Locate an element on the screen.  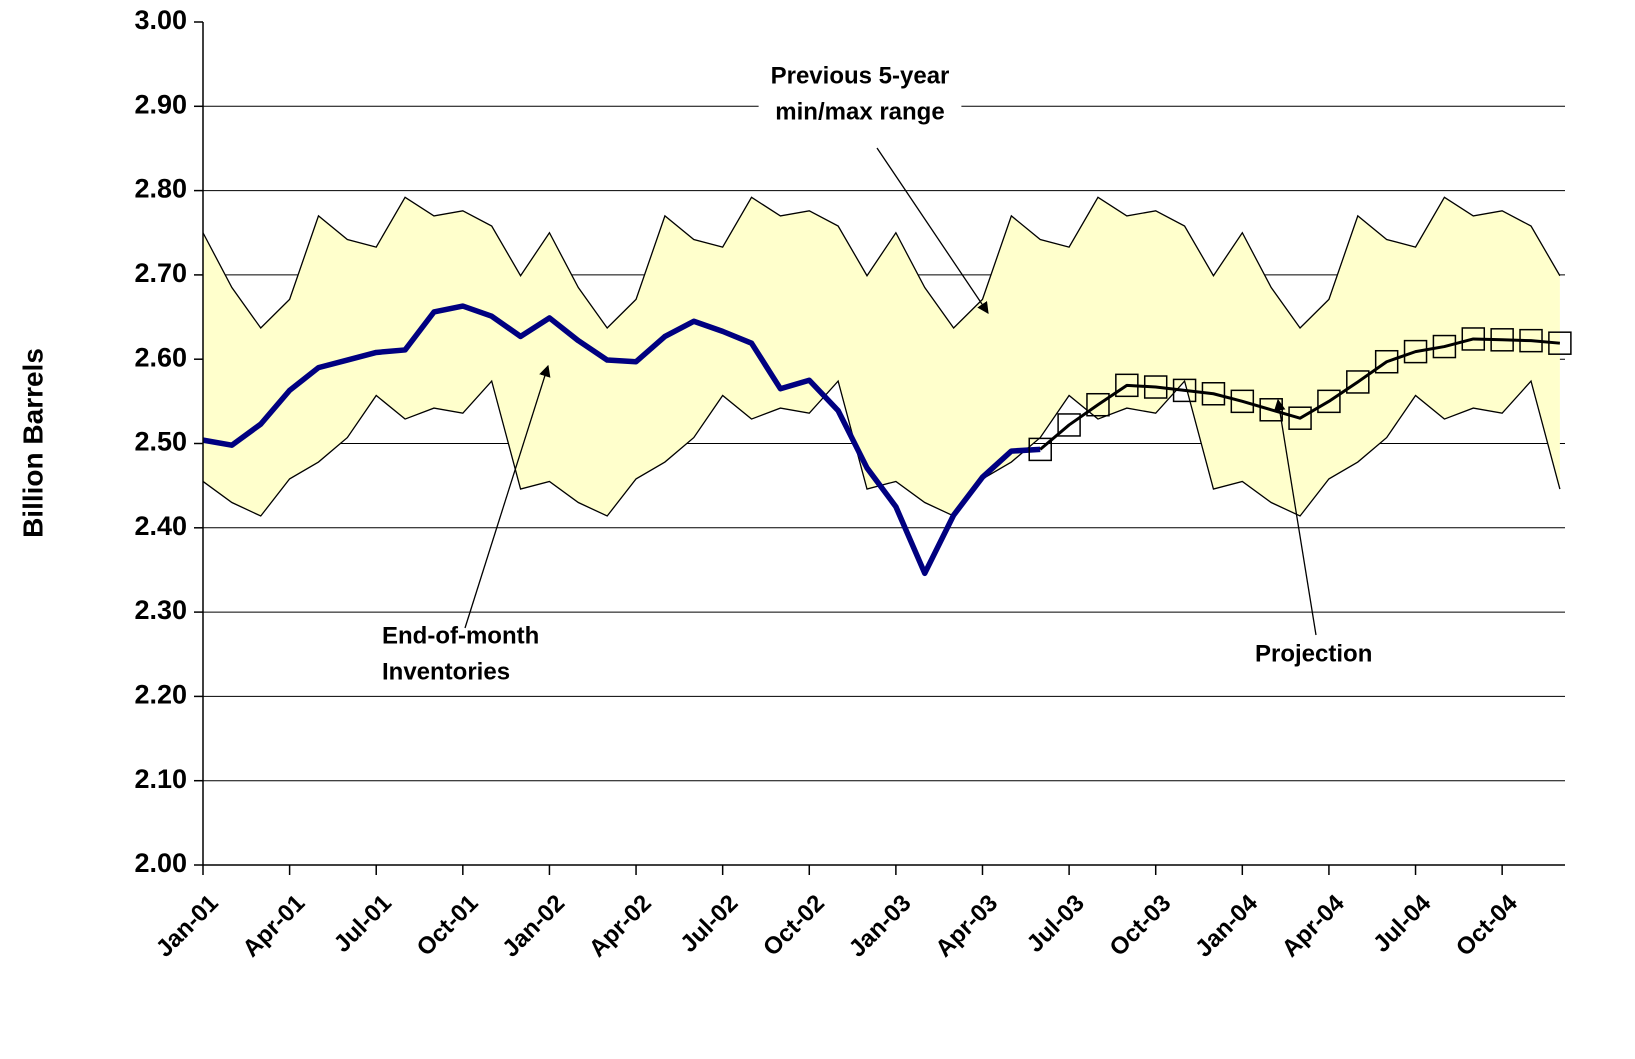
y-tick-label: 2.60 is located at coordinates (160, 357).